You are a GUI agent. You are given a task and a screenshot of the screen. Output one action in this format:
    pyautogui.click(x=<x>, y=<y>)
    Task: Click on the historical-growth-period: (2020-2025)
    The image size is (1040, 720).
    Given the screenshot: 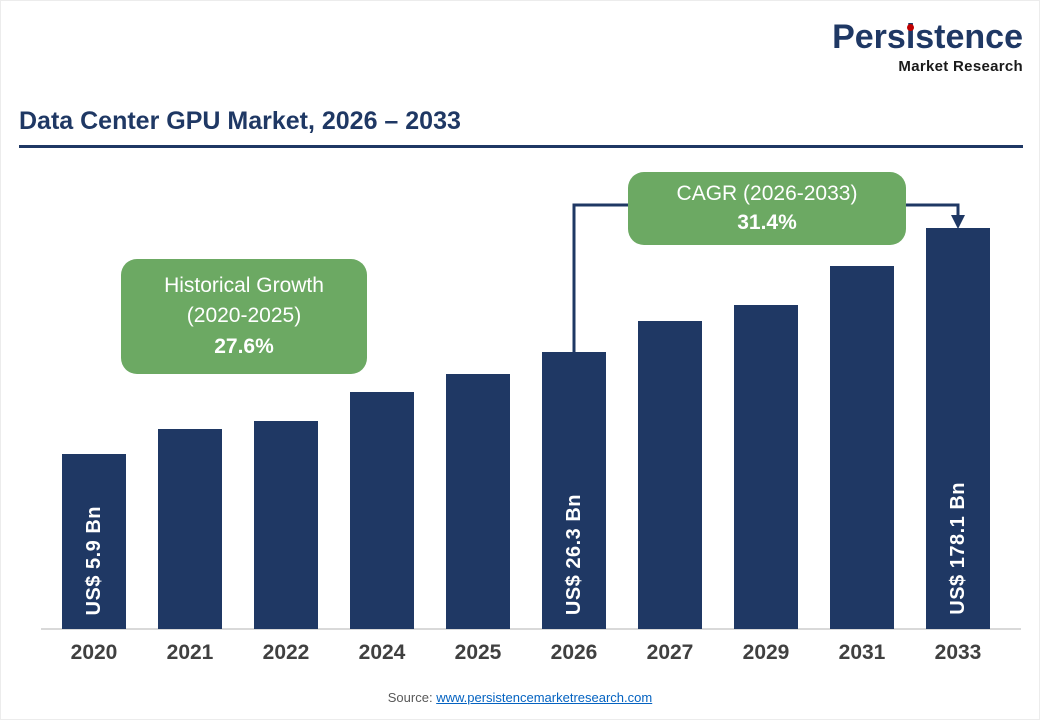 What is the action you would take?
    pyautogui.click(x=244, y=316)
    